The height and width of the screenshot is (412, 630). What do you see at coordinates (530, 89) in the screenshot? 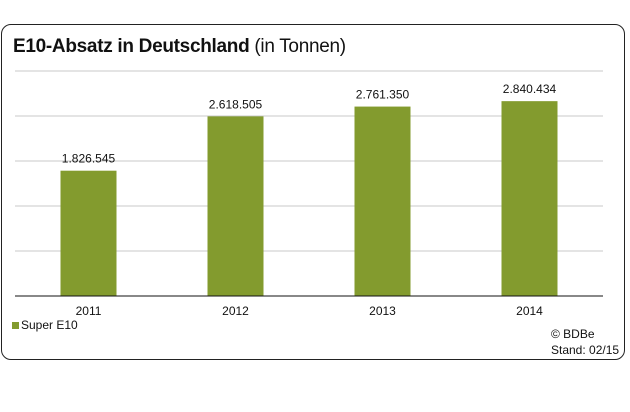
I see `data-label: 2.840.434` at bounding box center [530, 89].